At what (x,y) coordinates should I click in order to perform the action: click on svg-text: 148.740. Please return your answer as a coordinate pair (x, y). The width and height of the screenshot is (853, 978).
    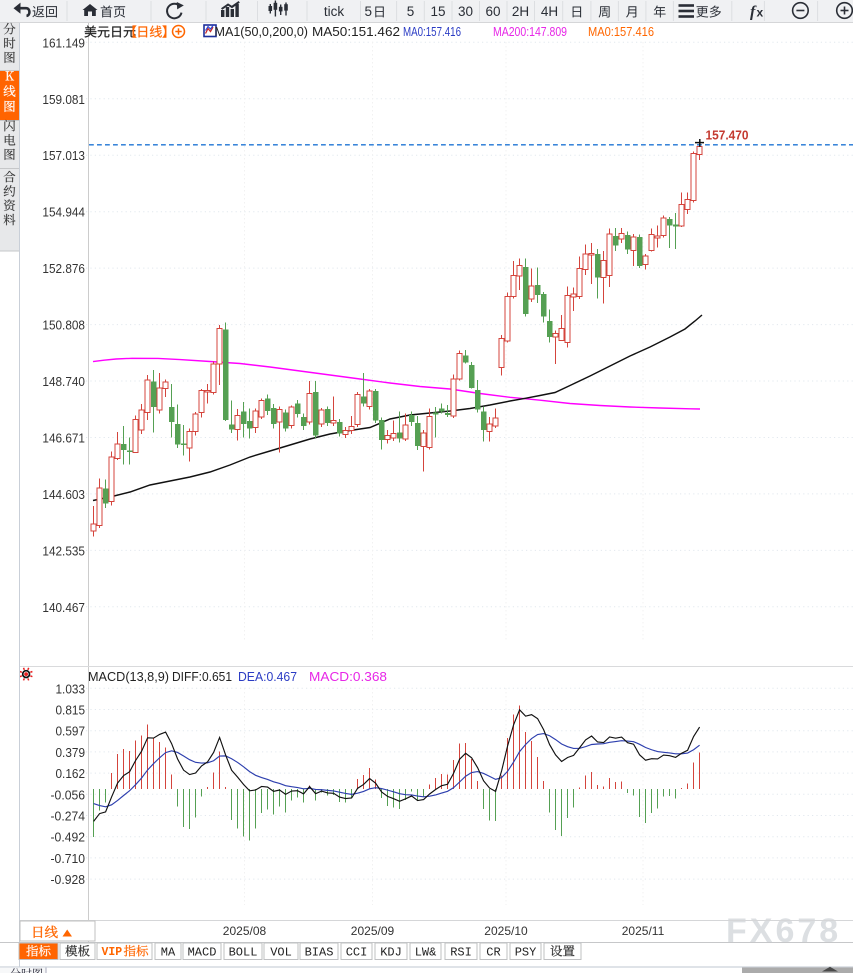
    Looking at the image, I should click on (63, 382).